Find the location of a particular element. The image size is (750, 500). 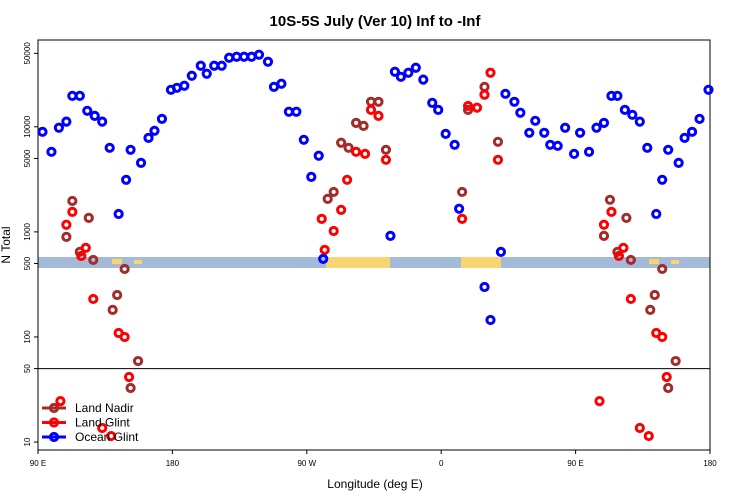

y-tick-label: 50000 is located at coordinates (27, 53).